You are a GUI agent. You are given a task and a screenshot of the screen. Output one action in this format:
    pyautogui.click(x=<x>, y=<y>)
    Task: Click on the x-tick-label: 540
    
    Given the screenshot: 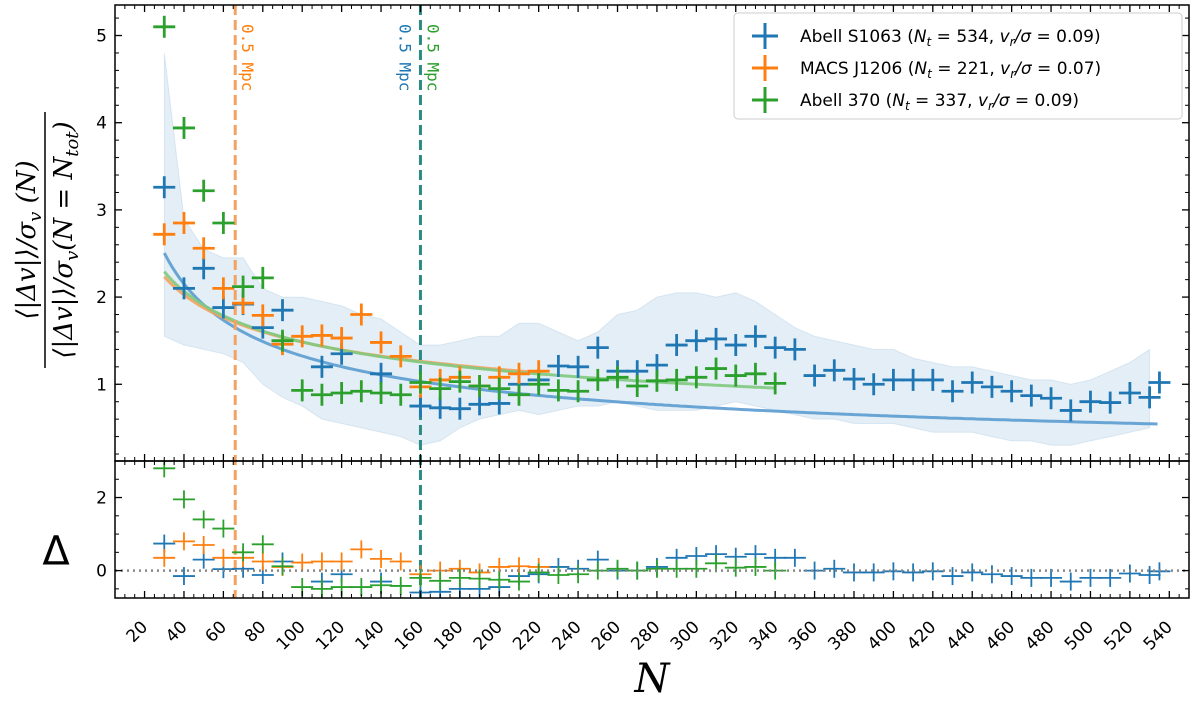 What is the action you would take?
    pyautogui.click(x=1158, y=635)
    